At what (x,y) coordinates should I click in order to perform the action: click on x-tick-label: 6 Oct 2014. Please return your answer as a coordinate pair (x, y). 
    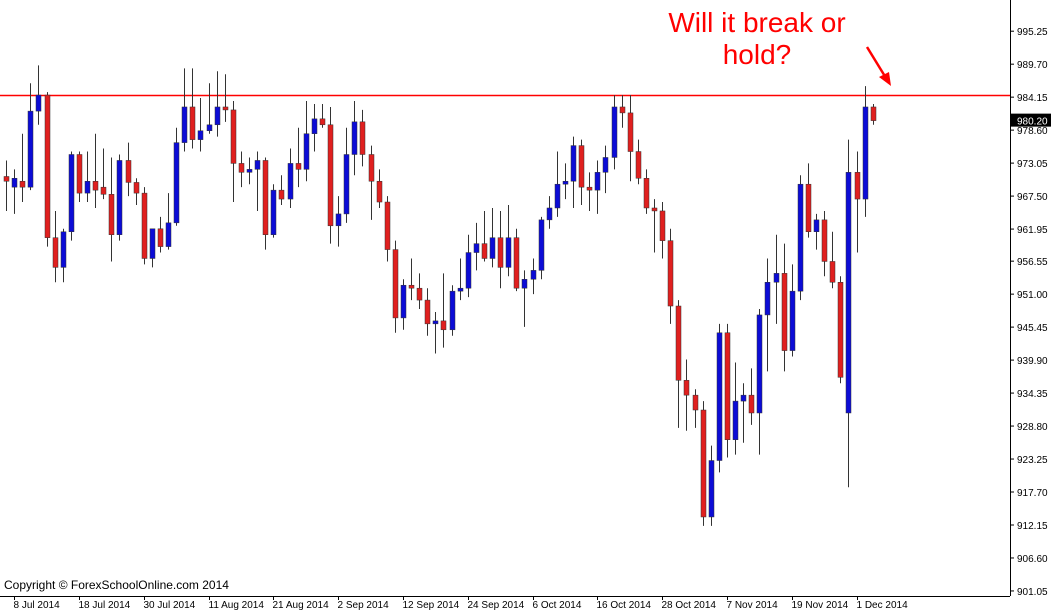
    Looking at the image, I should click on (557, 605).